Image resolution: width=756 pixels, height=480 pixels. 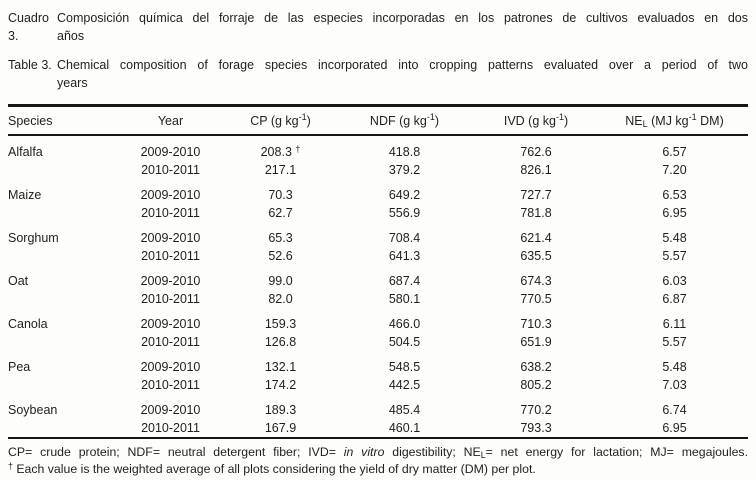 I want to click on table-row: 2010-2011 126.8 504.5 651.9 5.57, so click(x=378, y=342).